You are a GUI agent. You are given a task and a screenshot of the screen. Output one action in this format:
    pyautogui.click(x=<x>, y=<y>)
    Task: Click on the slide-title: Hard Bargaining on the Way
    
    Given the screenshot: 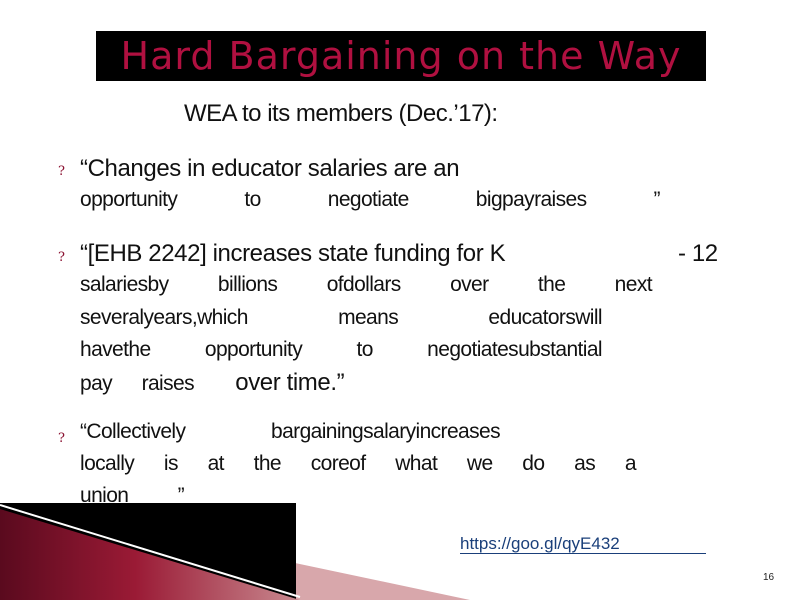 What is the action you would take?
    pyautogui.click(x=401, y=56)
    